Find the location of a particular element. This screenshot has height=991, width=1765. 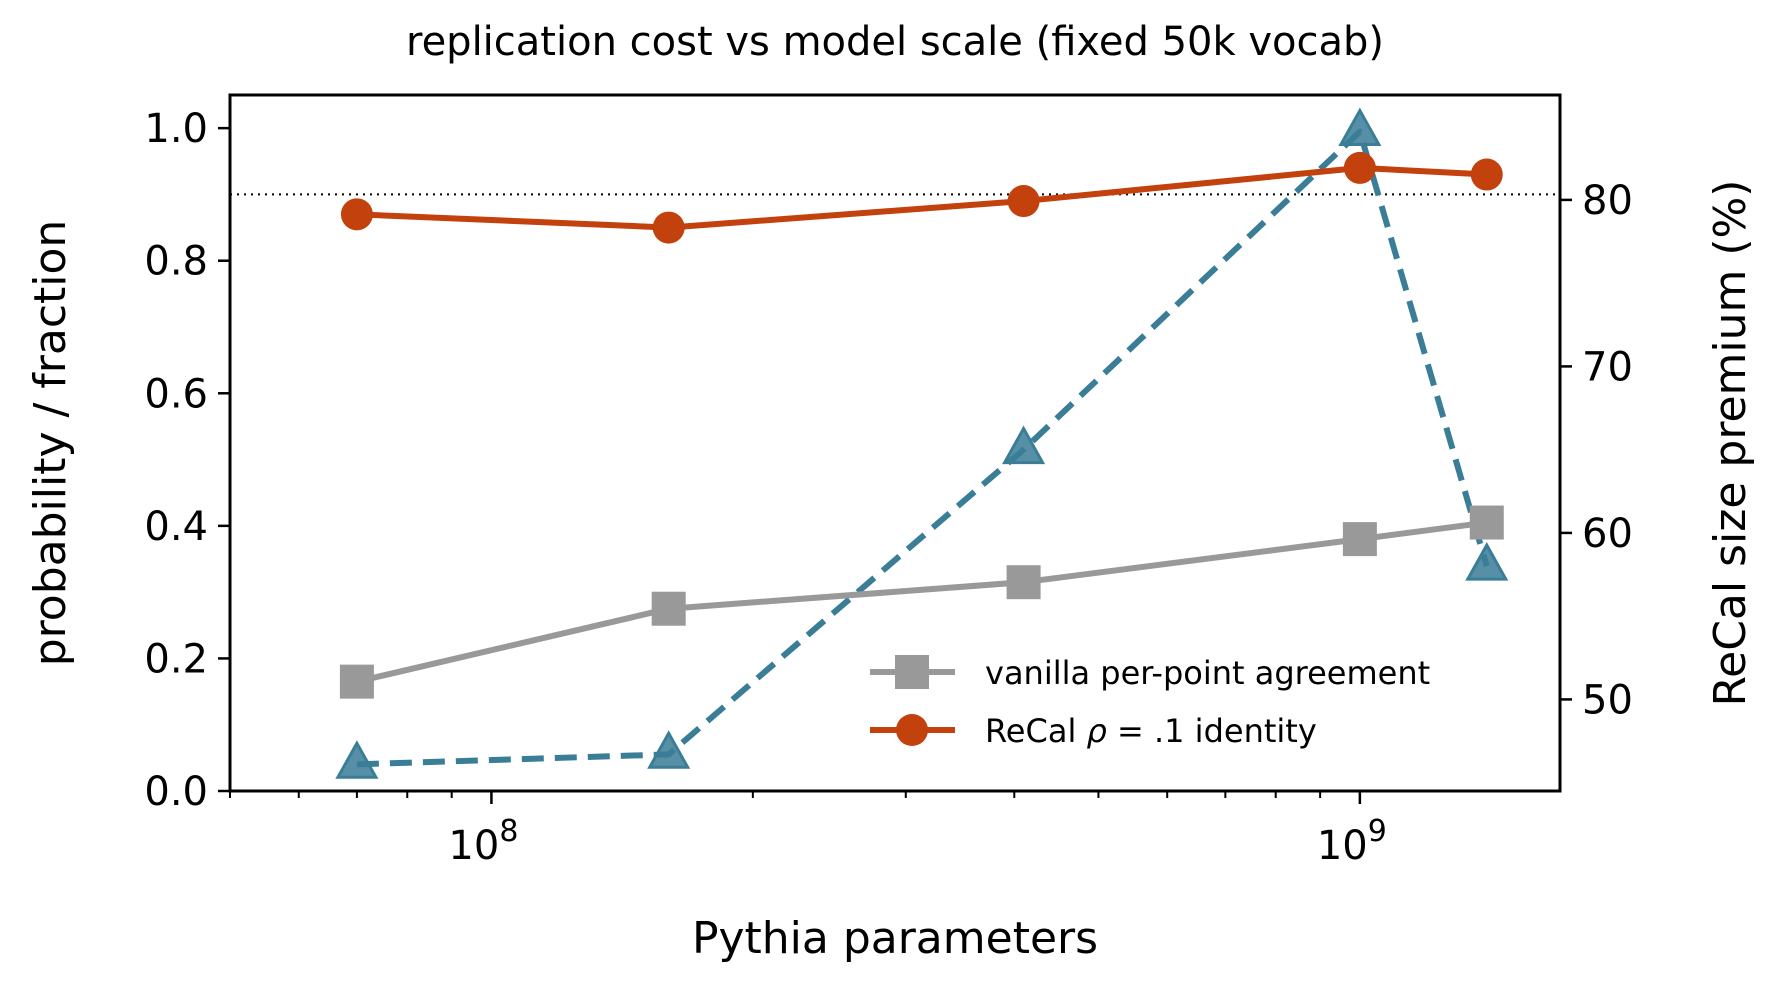

y-tick-label: 0.2 is located at coordinates (176, 659).